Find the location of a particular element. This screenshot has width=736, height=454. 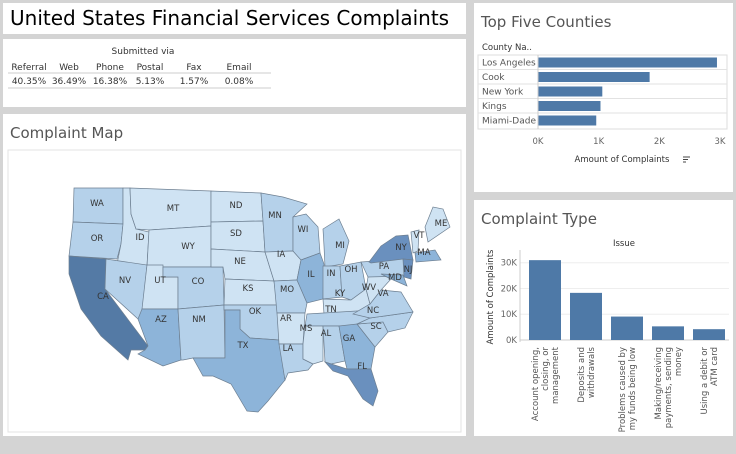

state-label-or: OR is located at coordinates (97, 239).